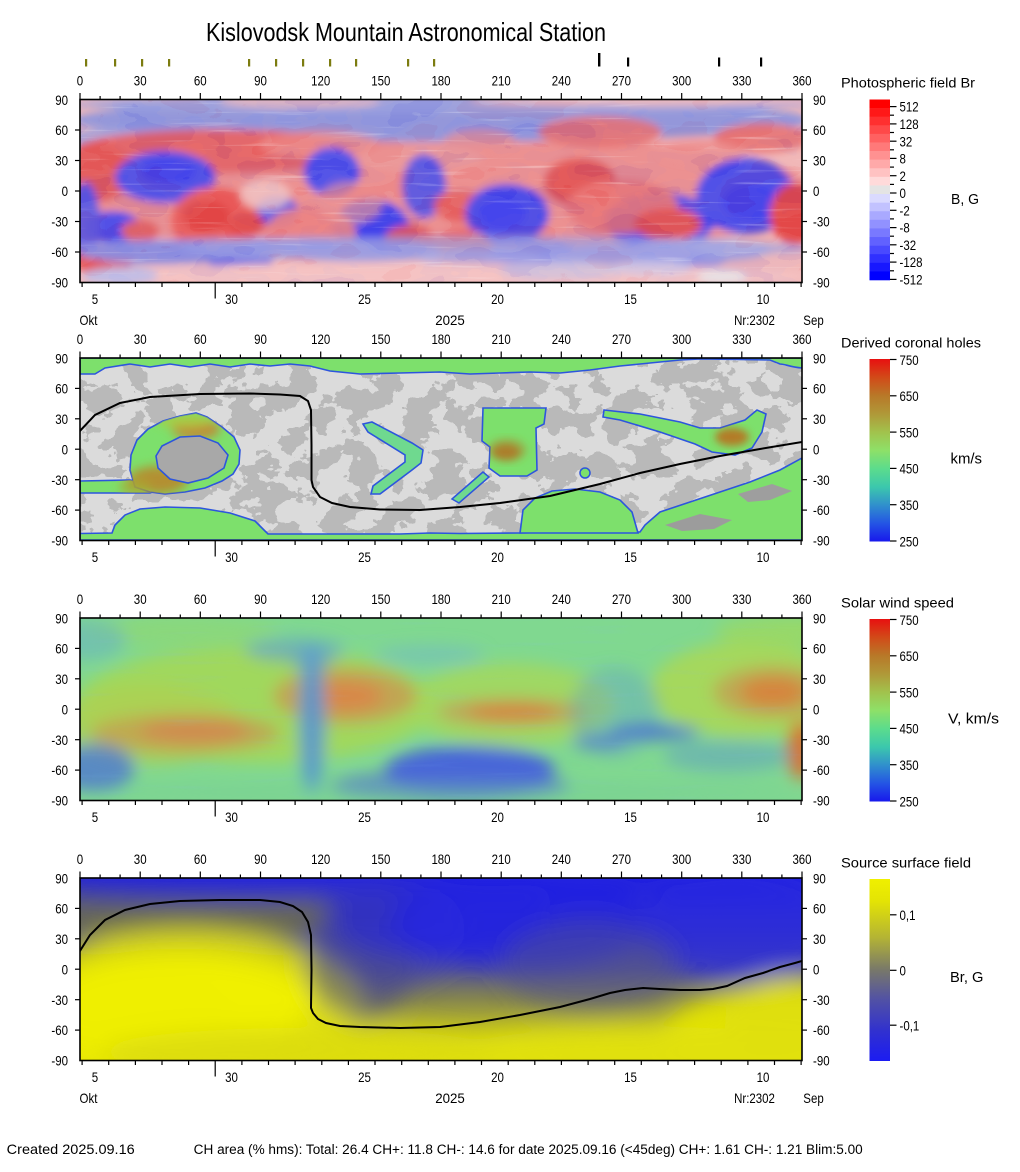 The height and width of the screenshot is (1172, 1020). I want to click on svg-text:Kislovodsk Mountain Astronomic: Kislovodsk Mountain Astronomical Station, so click(406, 32).